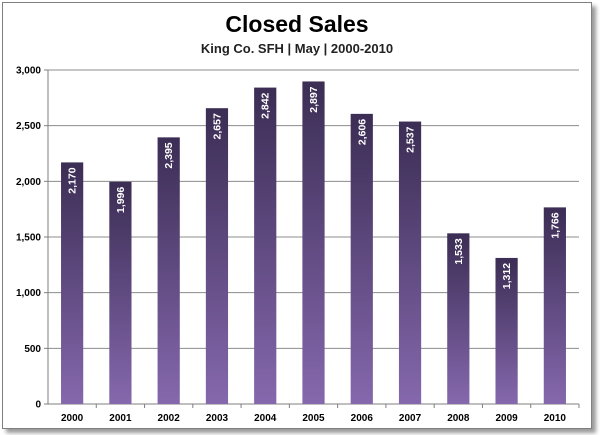 This screenshot has width=600, height=435. What do you see at coordinates (168, 270) in the screenshot?
I see `bar-2002` at bounding box center [168, 270].